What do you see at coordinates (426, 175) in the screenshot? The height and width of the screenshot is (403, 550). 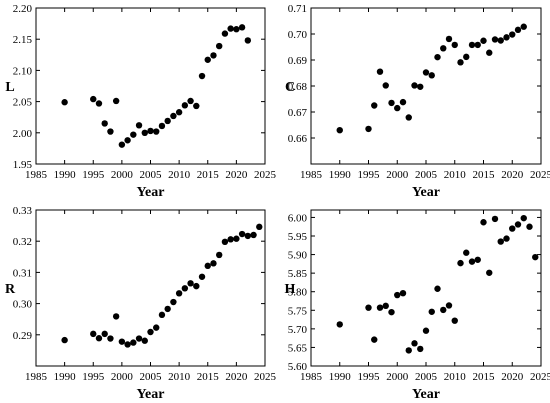 I see `x-tick-label: 2005` at bounding box center [426, 175].